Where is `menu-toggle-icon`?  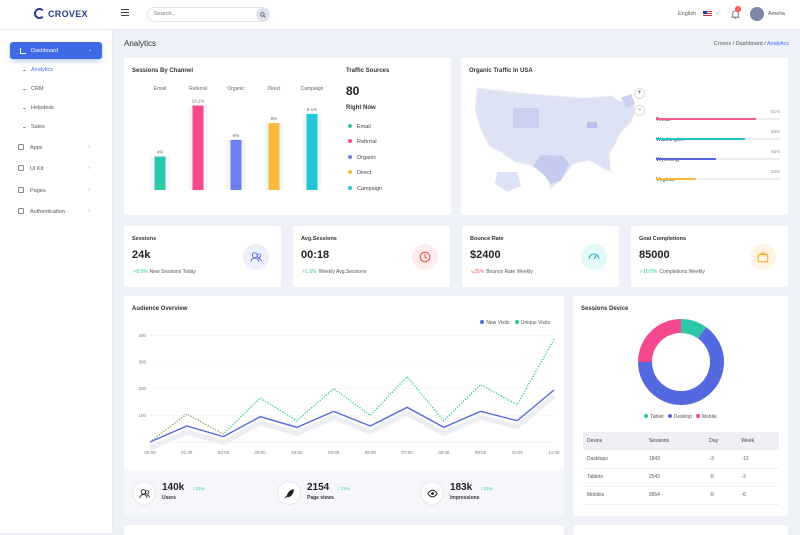 menu-toggle-icon is located at coordinates (125, 12).